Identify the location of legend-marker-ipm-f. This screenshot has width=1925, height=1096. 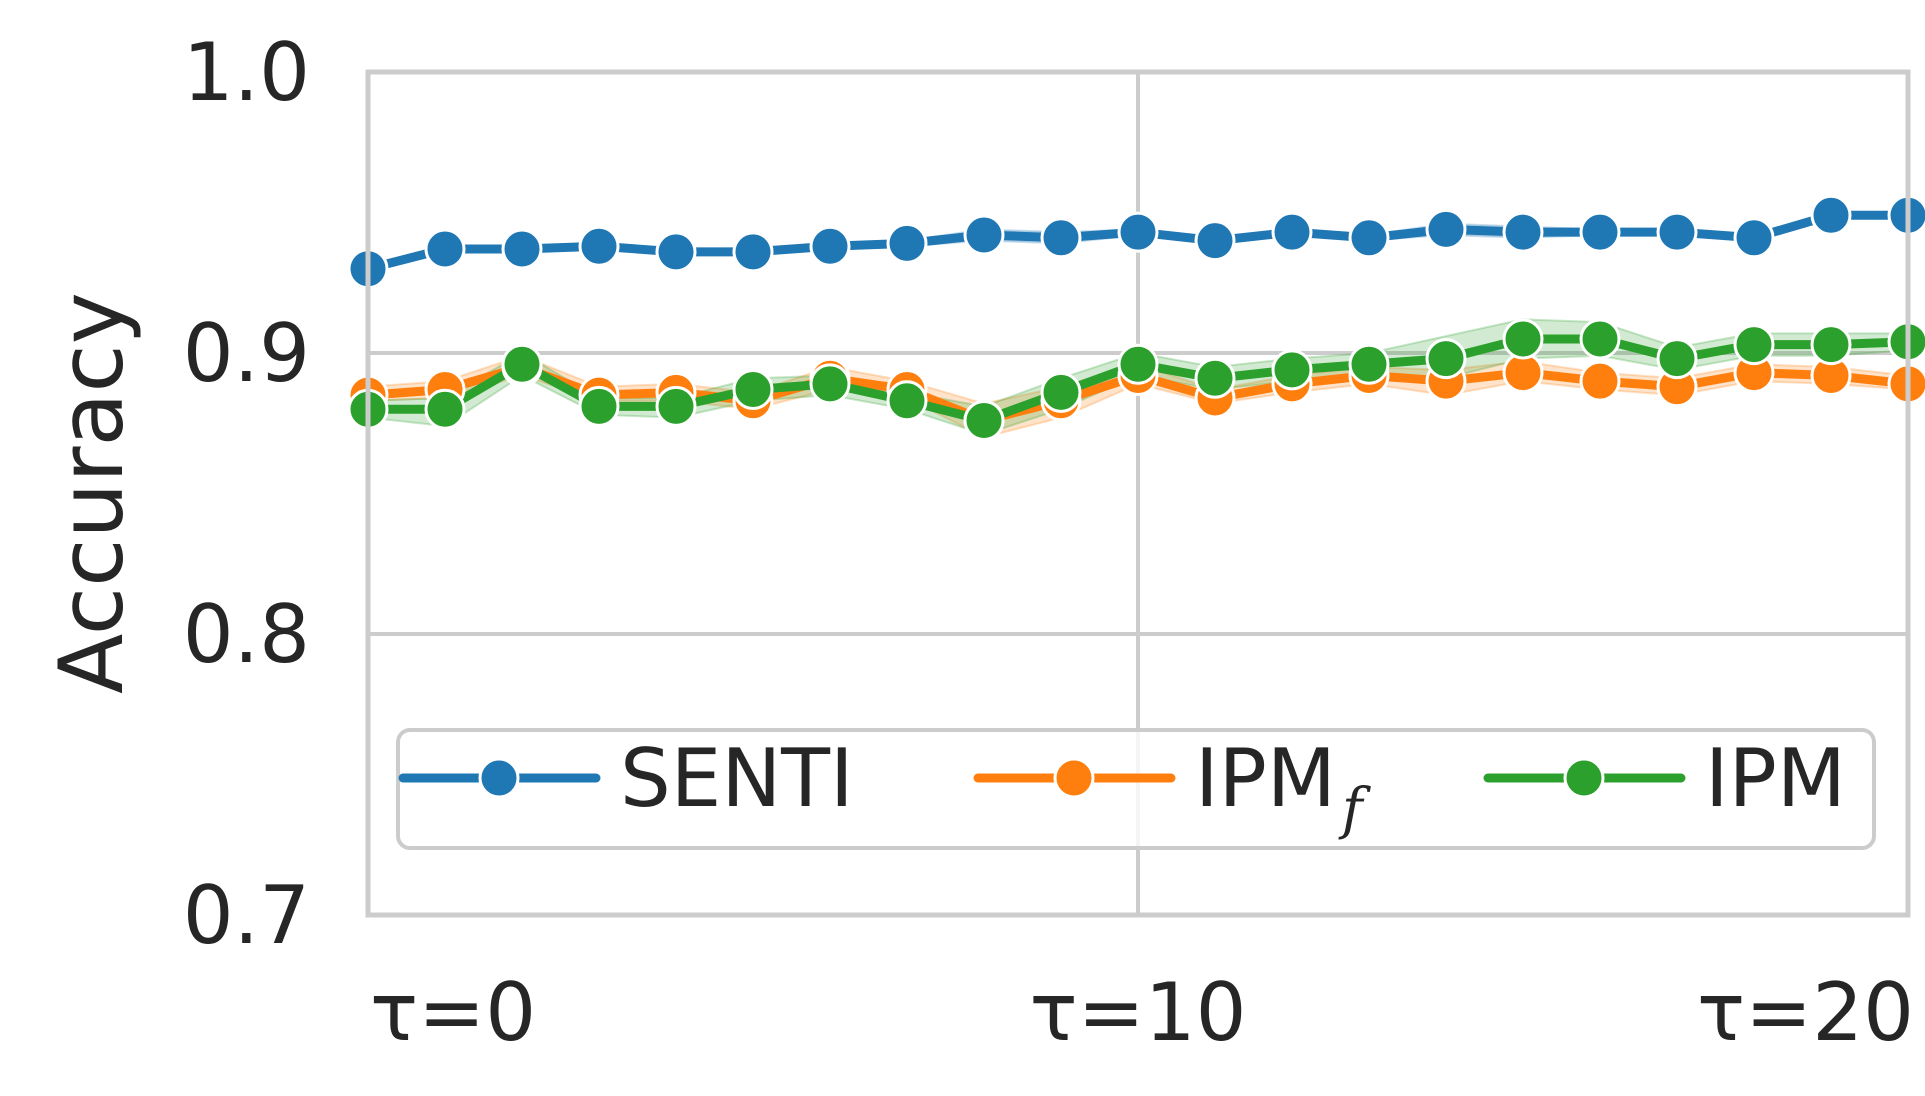
(1074, 778).